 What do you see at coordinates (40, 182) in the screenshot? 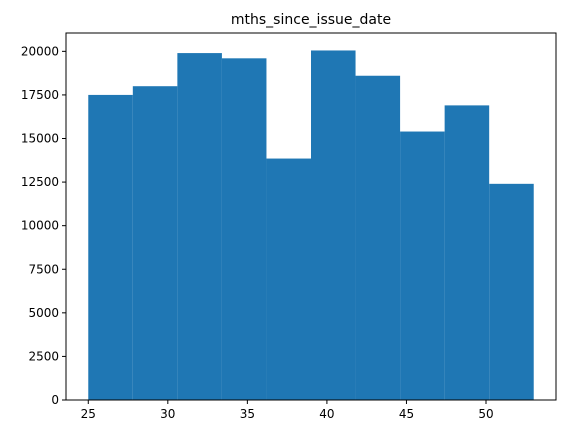
I see `y-tick-label: 12500` at bounding box center [40, 182].